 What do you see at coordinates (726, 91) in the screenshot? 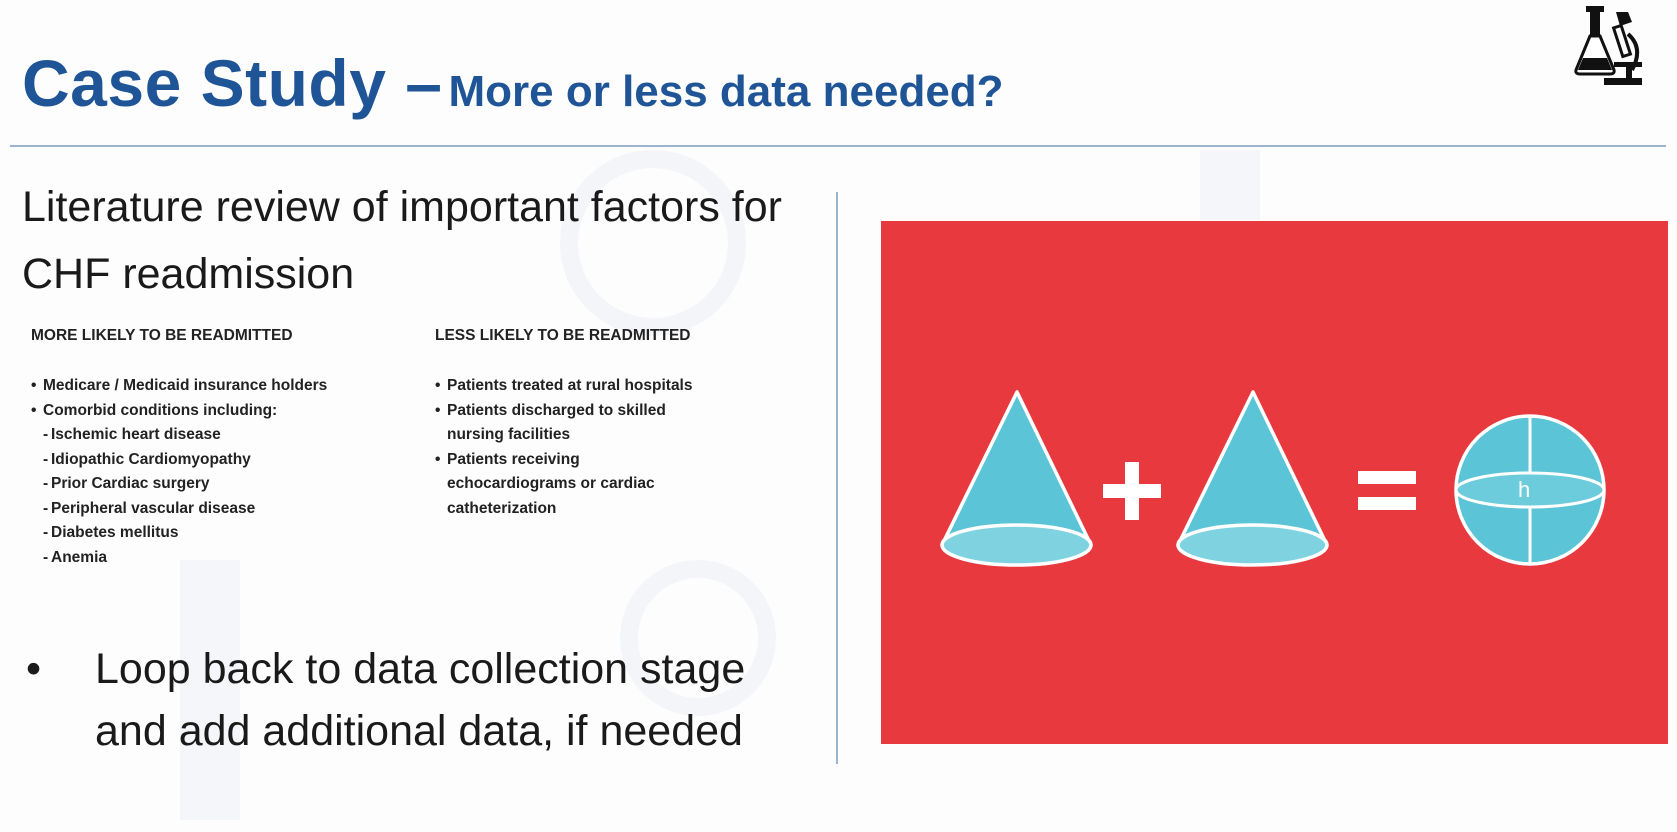
I see `title-sub: More or less data needed?` at bounding box center [726, 91].